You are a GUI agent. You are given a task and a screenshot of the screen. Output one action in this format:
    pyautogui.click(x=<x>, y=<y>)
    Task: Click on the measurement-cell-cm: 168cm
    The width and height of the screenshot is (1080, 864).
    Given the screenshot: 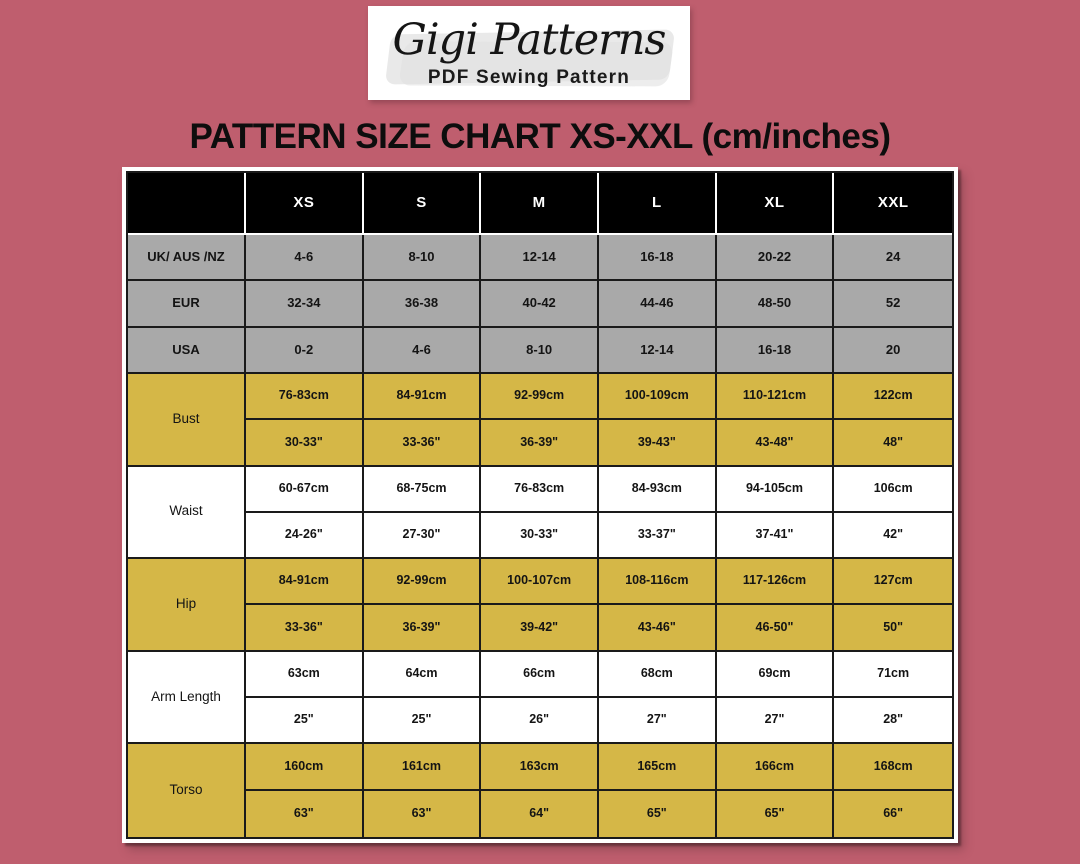 What is the action you would take?
    pyautogui.click(x=893, y=767)
    